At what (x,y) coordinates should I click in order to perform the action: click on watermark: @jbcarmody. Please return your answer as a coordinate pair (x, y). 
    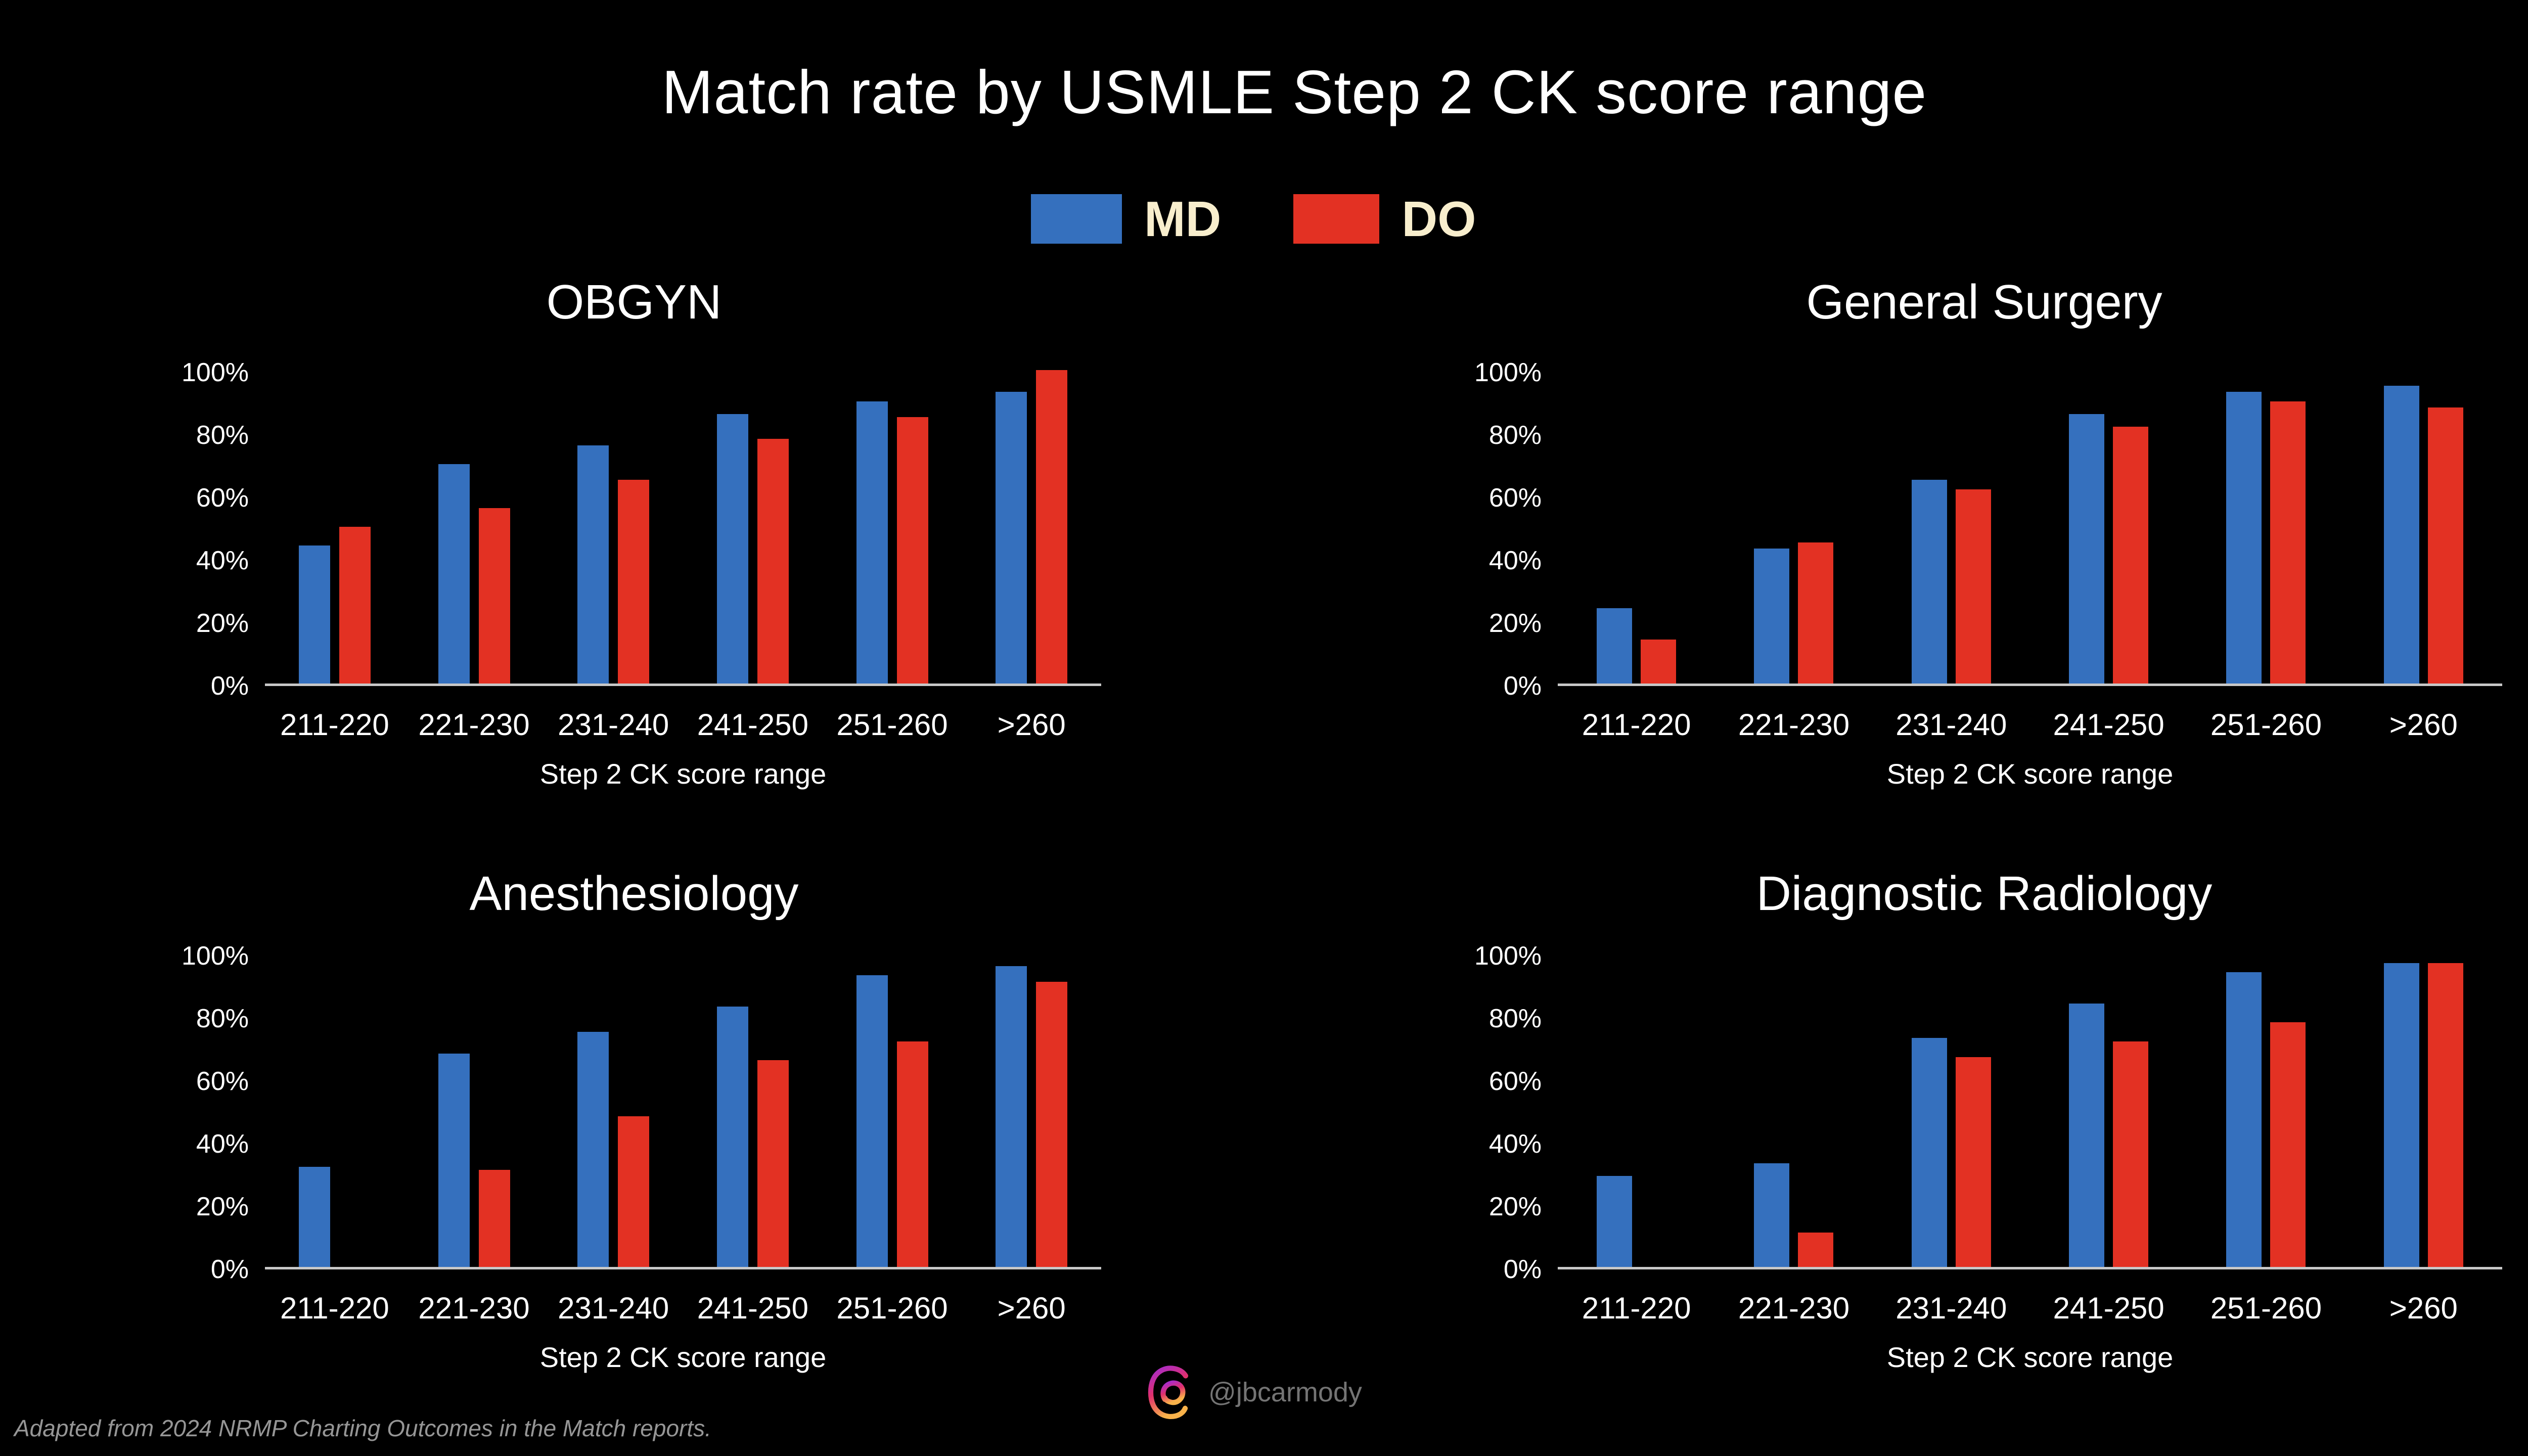
    Looking at the image, I should click on (1255, 1392).